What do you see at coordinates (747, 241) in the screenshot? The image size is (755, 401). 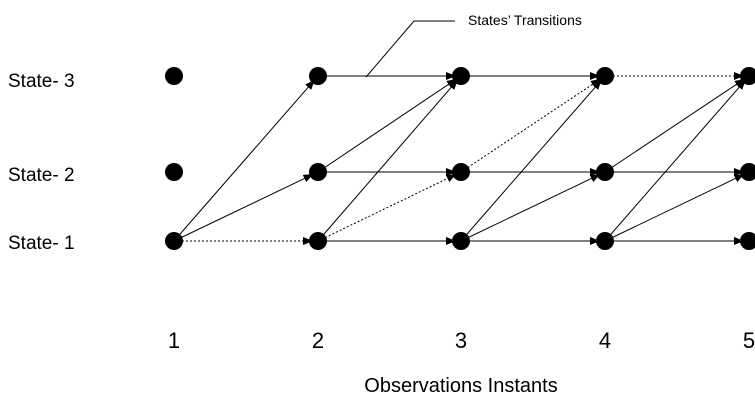 I see `state-node-t5-s1` at bounding box center [747, 241].